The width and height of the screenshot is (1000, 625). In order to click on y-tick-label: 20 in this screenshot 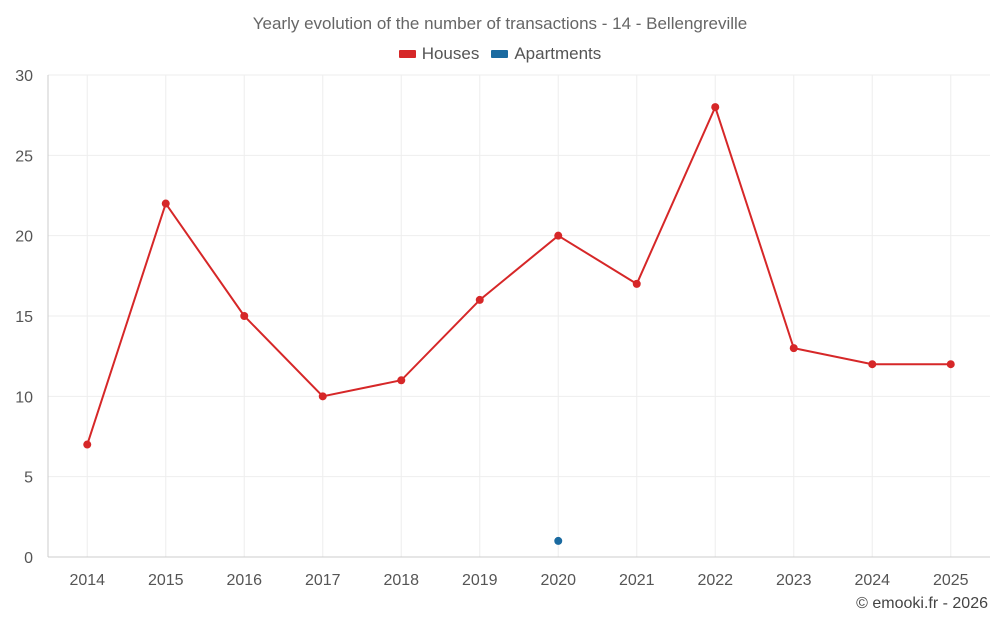, I will do `click(24, 237)`.